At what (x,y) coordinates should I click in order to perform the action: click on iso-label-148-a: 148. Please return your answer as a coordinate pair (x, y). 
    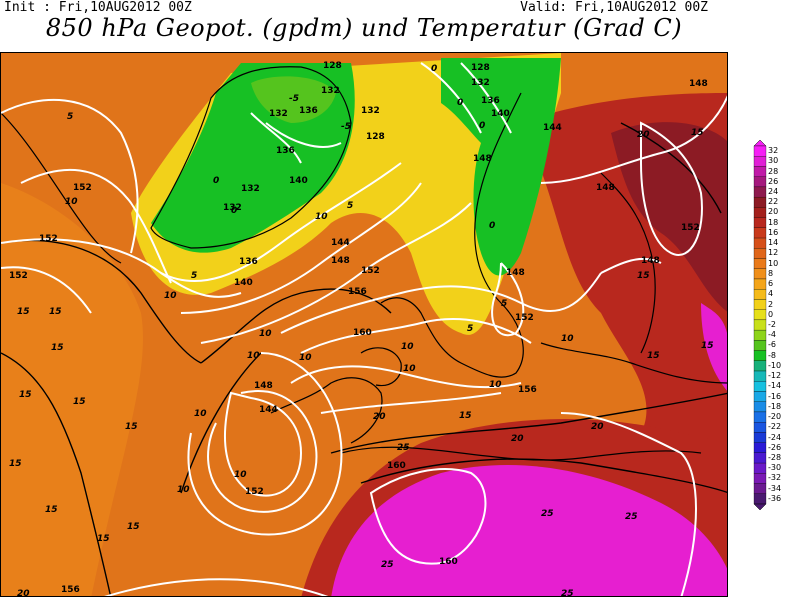
    Looking at the image, I should click on (482, 159).